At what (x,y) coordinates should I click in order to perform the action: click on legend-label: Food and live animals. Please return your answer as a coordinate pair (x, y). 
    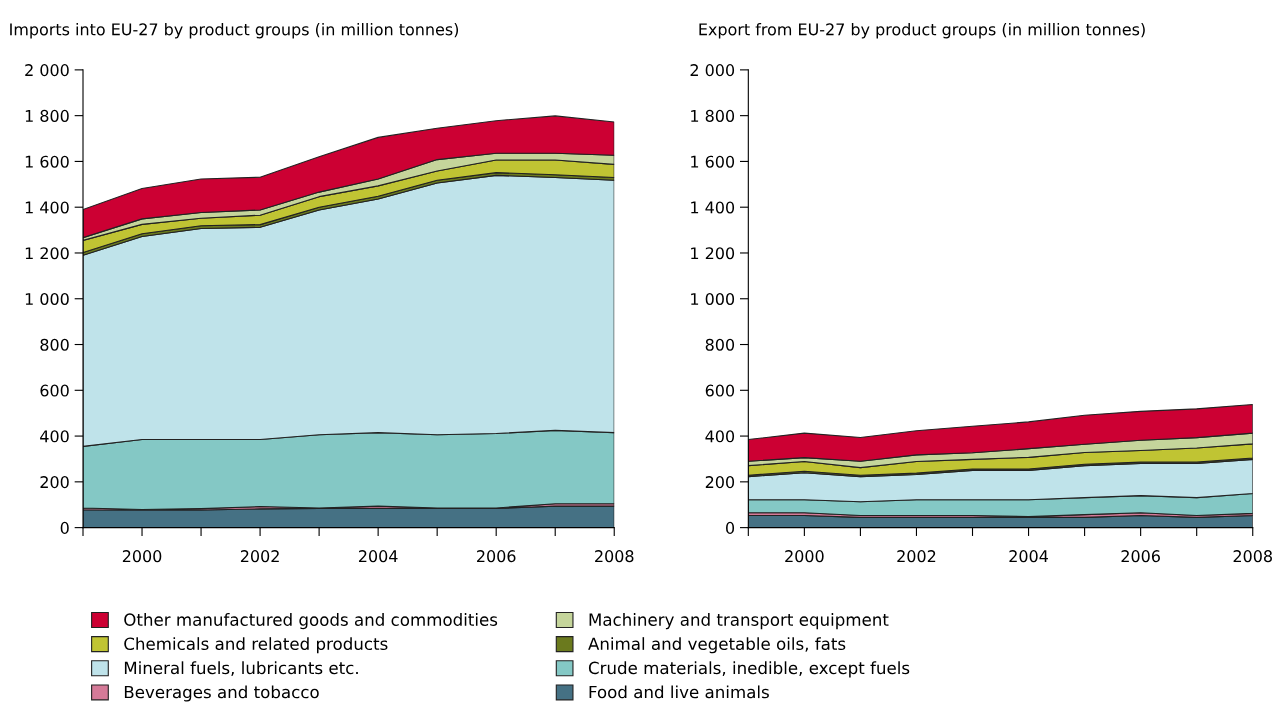
    Looking at the image, I should click on (679, 692).